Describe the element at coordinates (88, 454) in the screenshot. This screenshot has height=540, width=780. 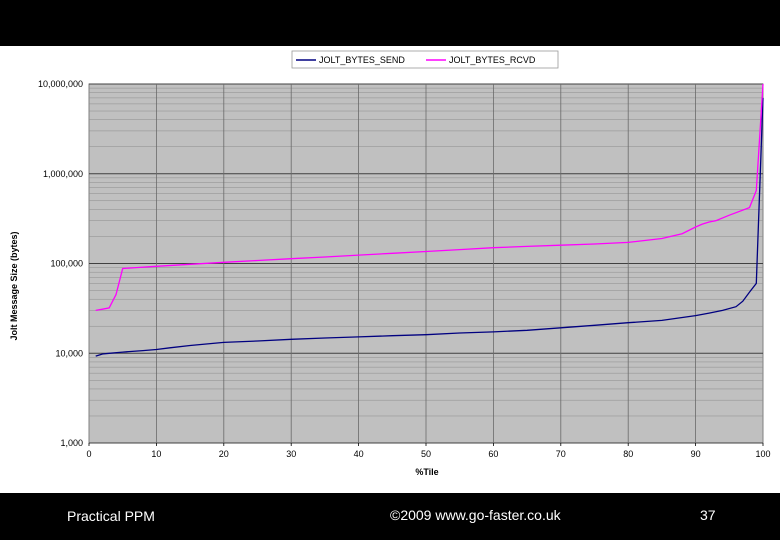
I see `x-tick-label: 0` at that location.